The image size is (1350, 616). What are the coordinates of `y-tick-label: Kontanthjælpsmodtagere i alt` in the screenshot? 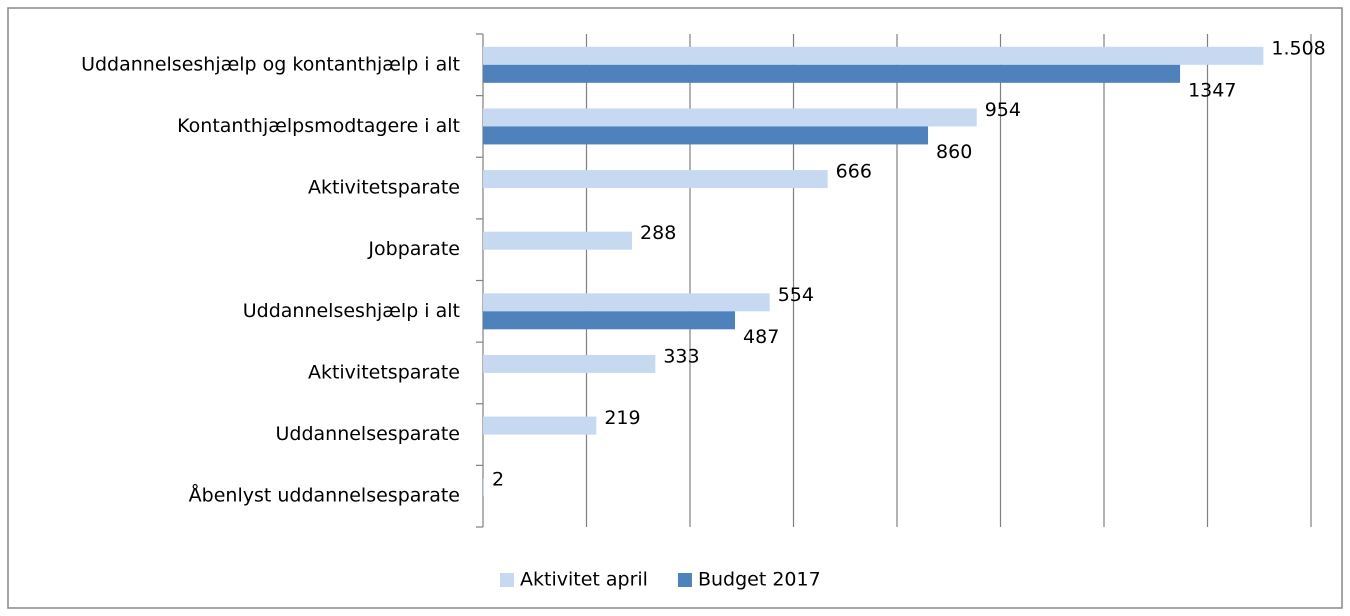 It's located at (318, 126).